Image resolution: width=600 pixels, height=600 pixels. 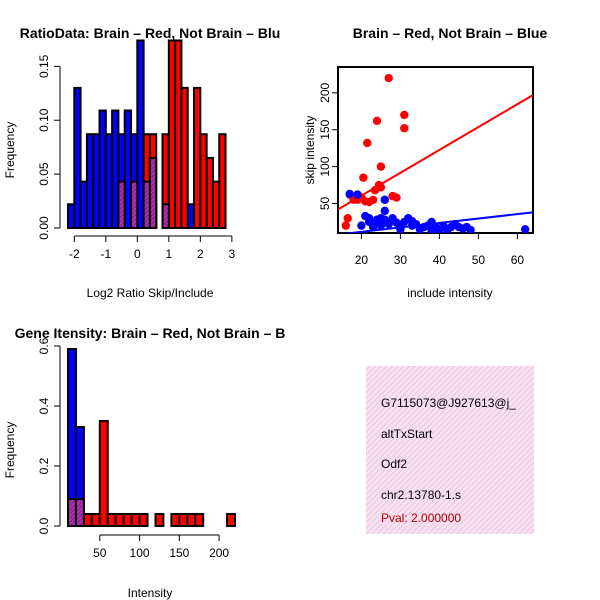 I want to click on info-panel-background, so click(x=450, y=450).